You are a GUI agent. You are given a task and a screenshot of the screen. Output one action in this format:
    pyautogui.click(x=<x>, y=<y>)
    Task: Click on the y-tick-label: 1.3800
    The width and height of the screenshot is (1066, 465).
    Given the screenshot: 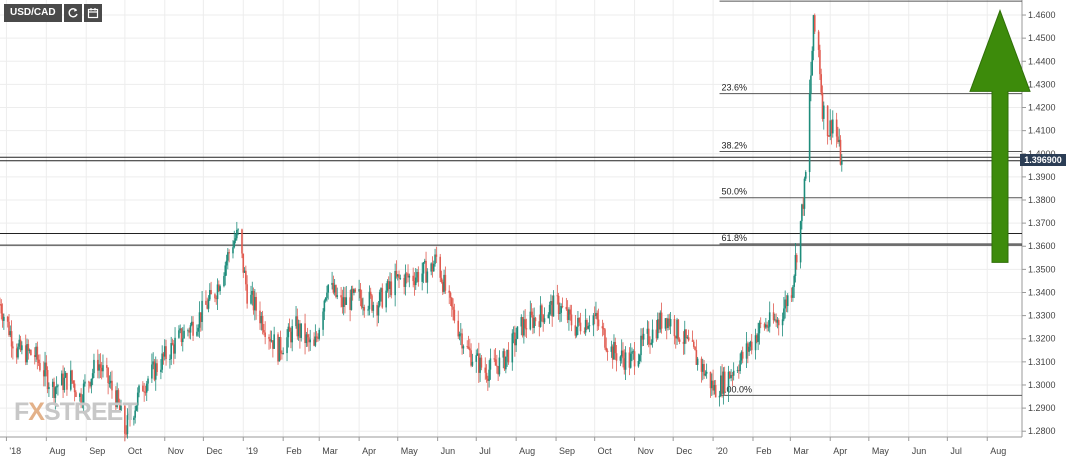 What is the action you would take?
    pyautogui.click(x=1042, y=200)
    